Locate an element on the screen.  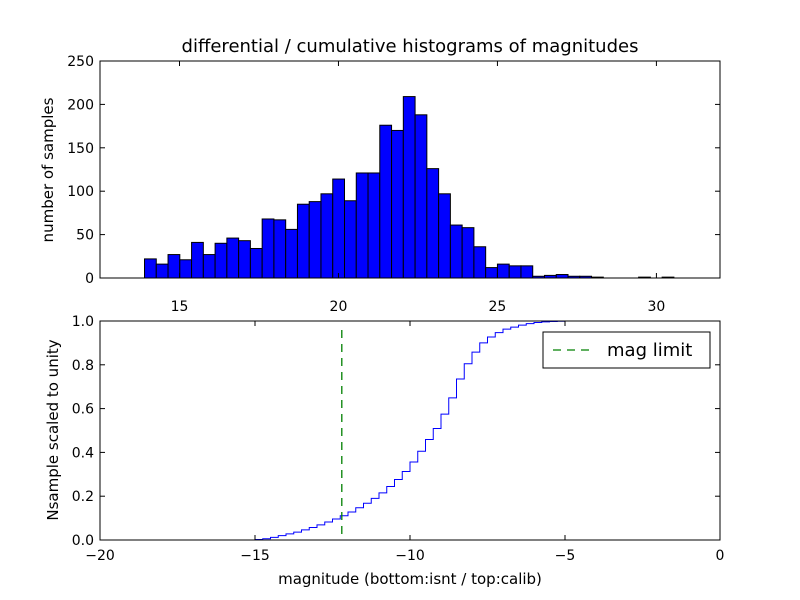
bottom-x-axis-label: magnitude (bottom:isnt / top:calib) is located at coordinates (410, 579).